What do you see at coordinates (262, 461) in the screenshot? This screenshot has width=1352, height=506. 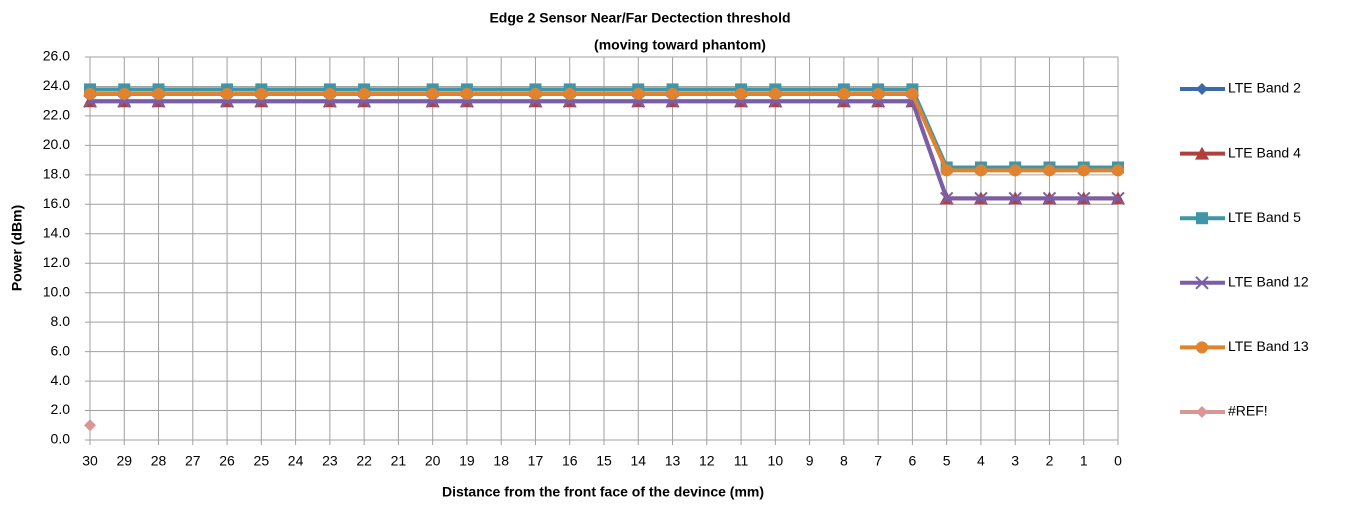 I see `x-tick-label: 25` at bounding box center [262, 461].